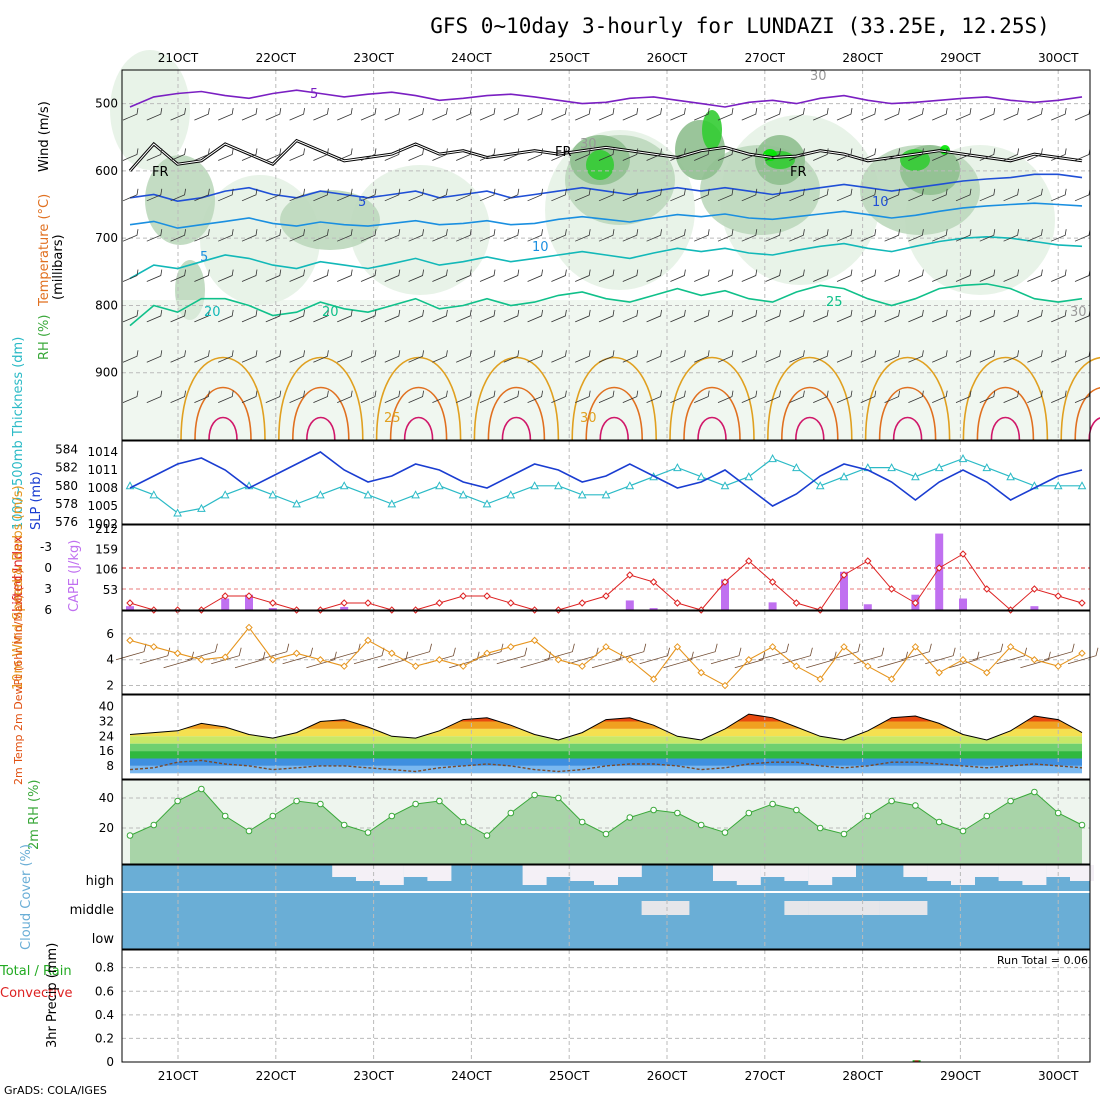 The width and height of the screenshot is (1100, 1100). What do you see at coordinates (110, 660) in the screenshot?
I see `wind-tick: 4` at bounding box center [110, 660].